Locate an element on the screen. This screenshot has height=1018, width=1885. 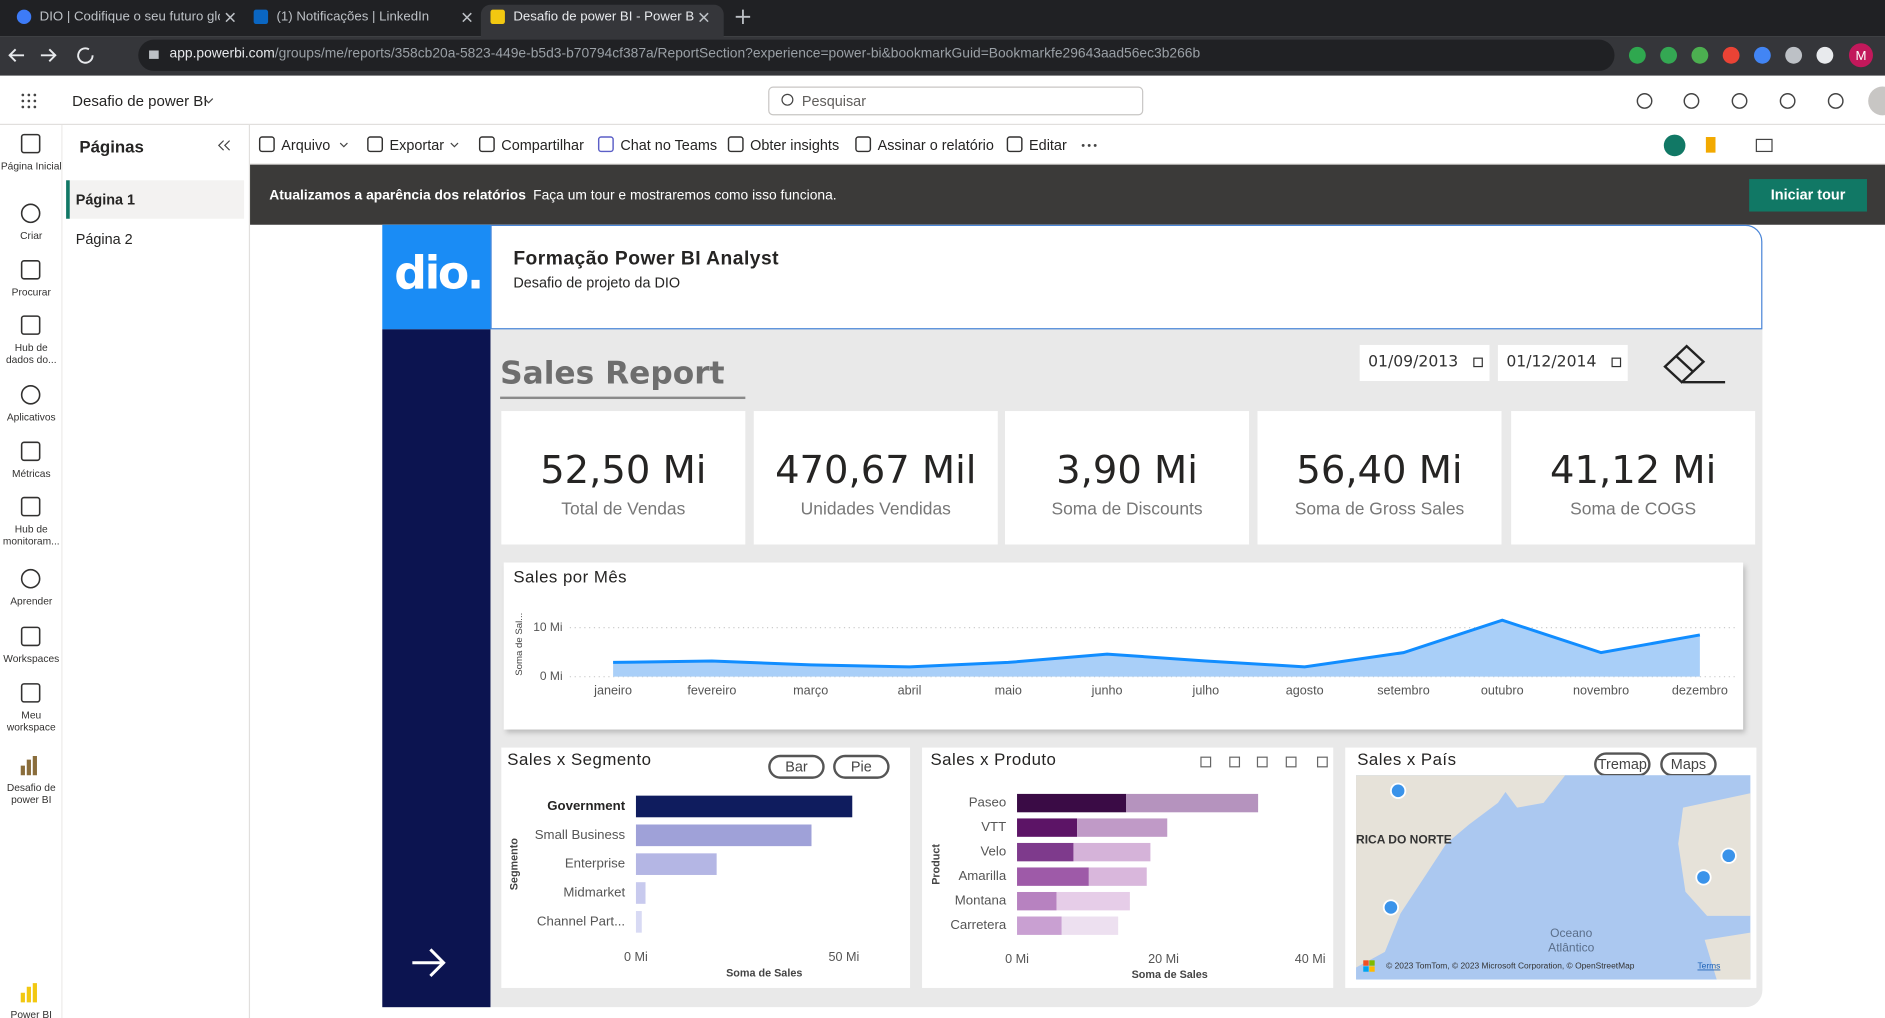
product-card is located at coordinates (1128, 867).